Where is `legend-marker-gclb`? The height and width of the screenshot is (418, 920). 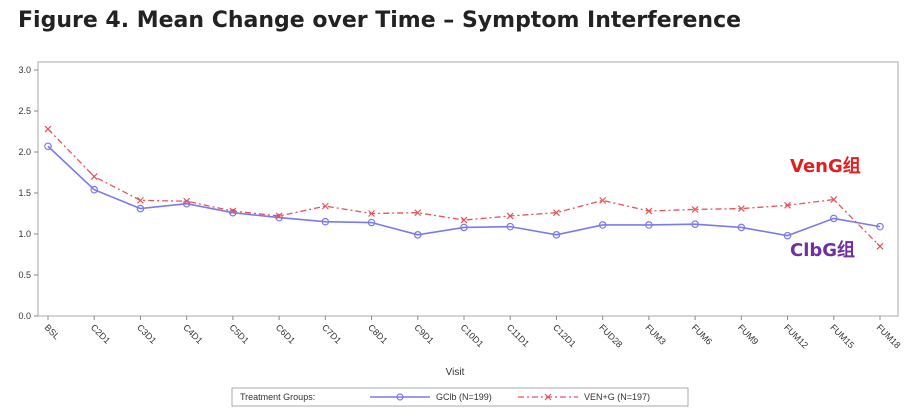 legend-marker-gclb is located at coordinates (400, 397).